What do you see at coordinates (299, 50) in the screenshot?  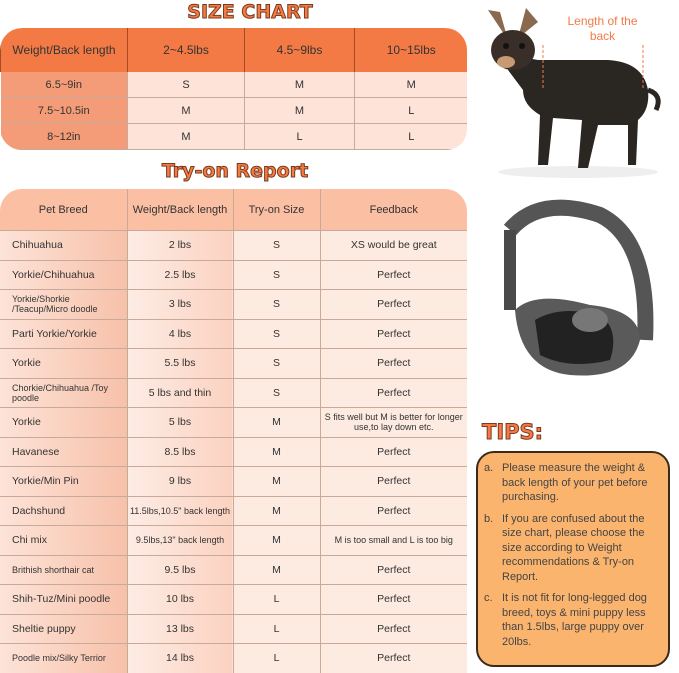 I see `header-cell: 4.5~9lbs` at bounding box center [299, 50].